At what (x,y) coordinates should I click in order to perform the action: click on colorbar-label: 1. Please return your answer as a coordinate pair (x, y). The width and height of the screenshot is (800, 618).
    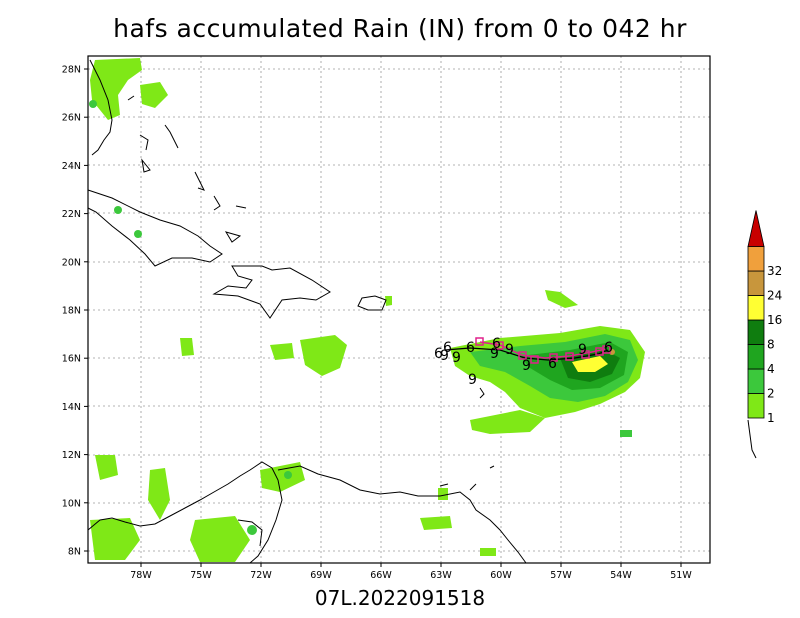
    Looking at the image, I should click on (771, 418).